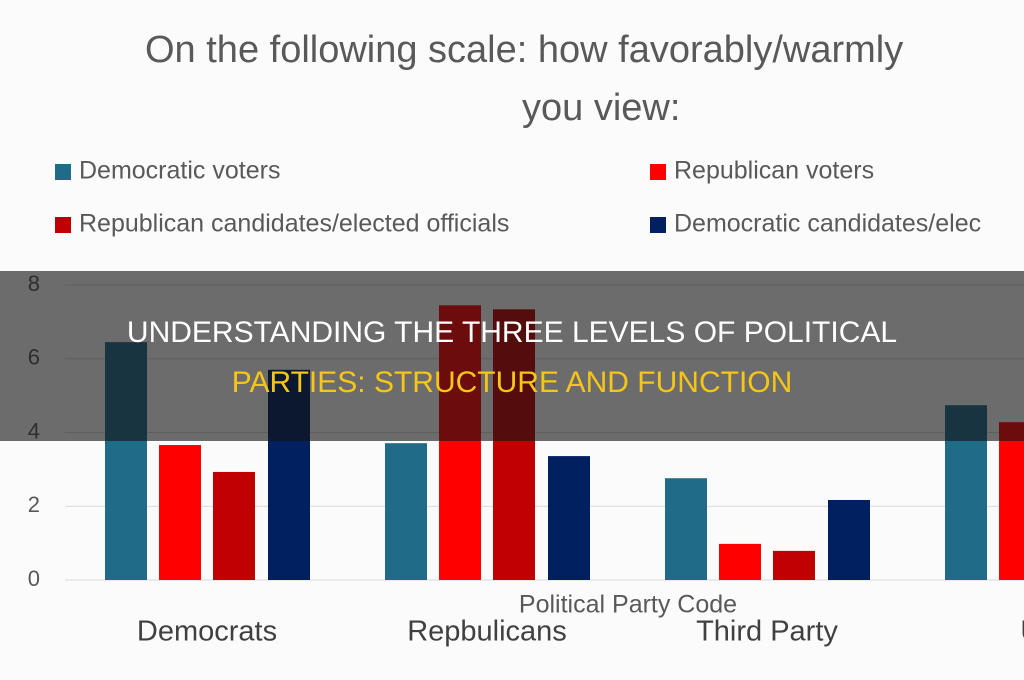 This screenshot has height=680, width=1024. I want to click on x-tick-label: Una, so click(1022, 632).